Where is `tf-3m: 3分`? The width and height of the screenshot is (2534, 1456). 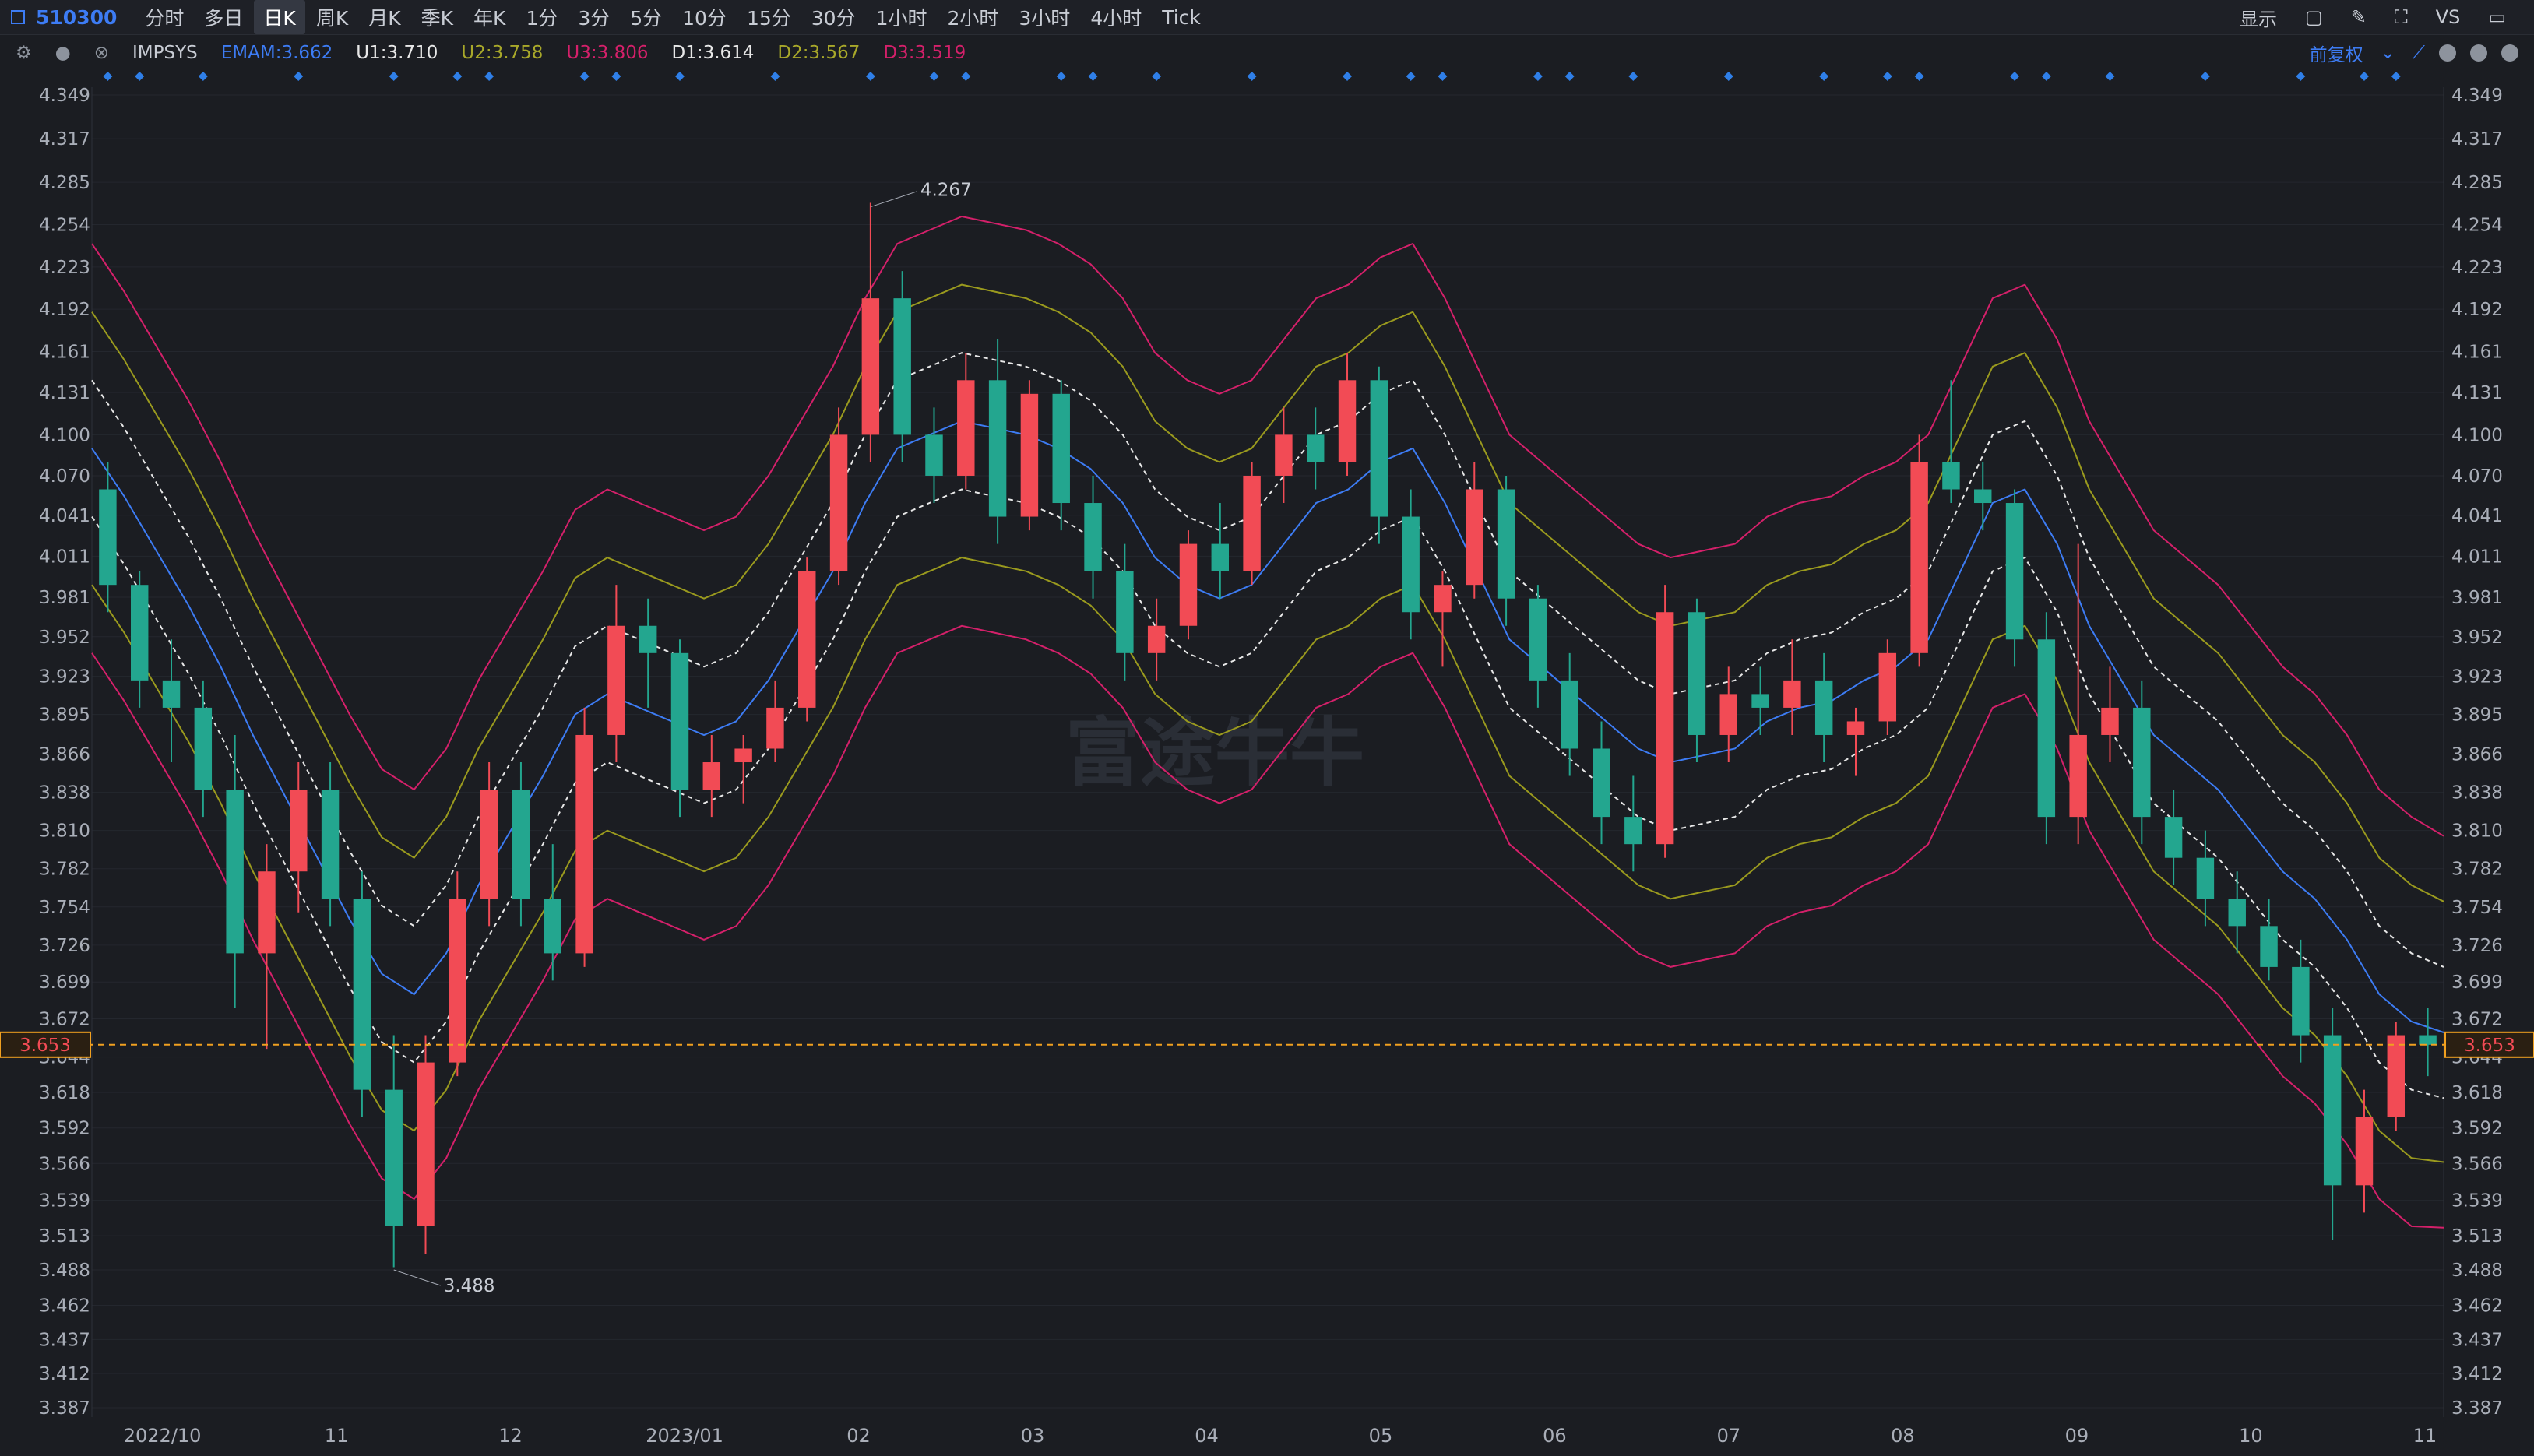
tf-3m: 3分 is located at coordinates (594, 18).